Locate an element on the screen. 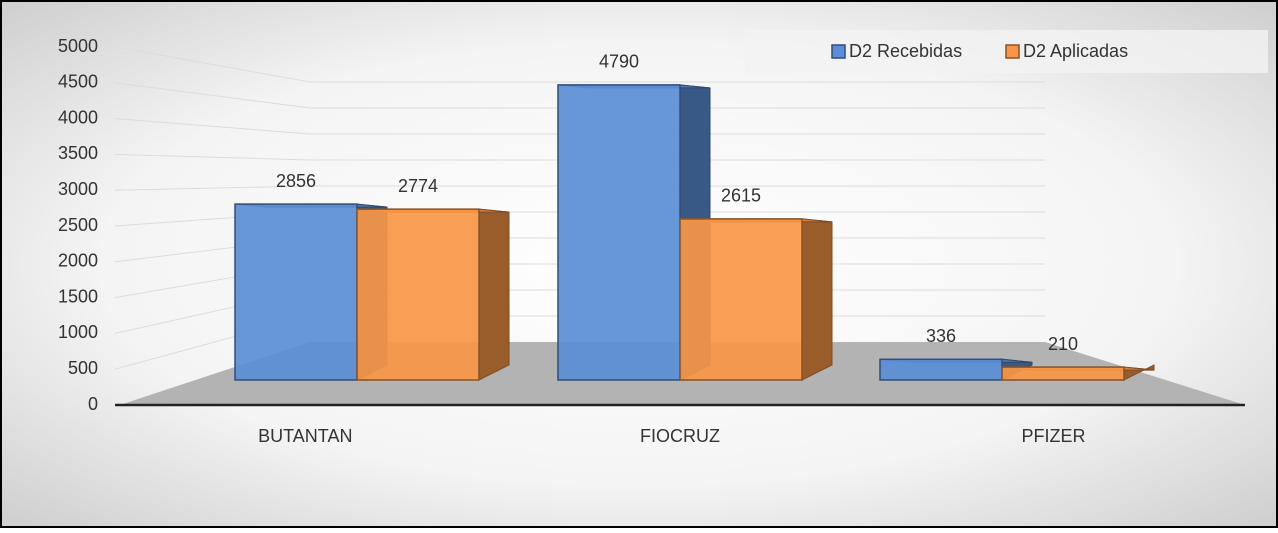 This screenshot has width=1278, height=533. y-tick-label: 3500 is located at coordinates (78, 153).